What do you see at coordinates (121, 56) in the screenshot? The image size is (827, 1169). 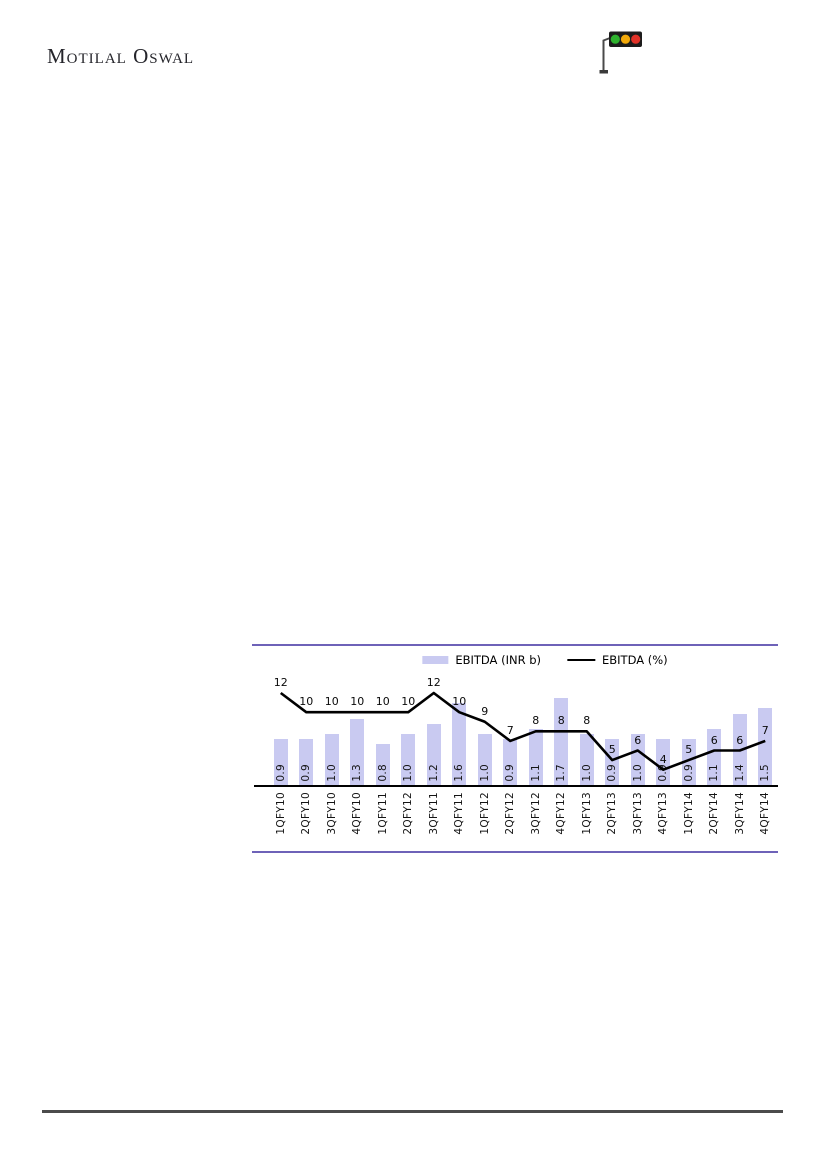 I see `motilal-oswal-logo: Motilal Oswal` at bounding box center [121, 56].